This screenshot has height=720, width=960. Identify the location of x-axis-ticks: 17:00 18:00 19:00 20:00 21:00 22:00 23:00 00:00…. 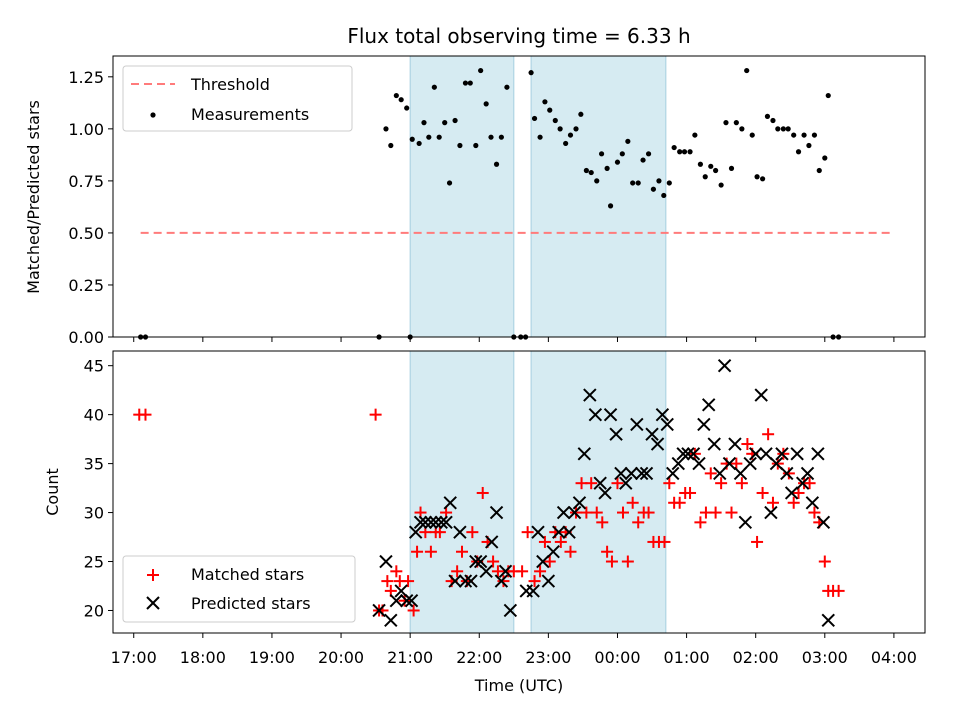
(514, 650).